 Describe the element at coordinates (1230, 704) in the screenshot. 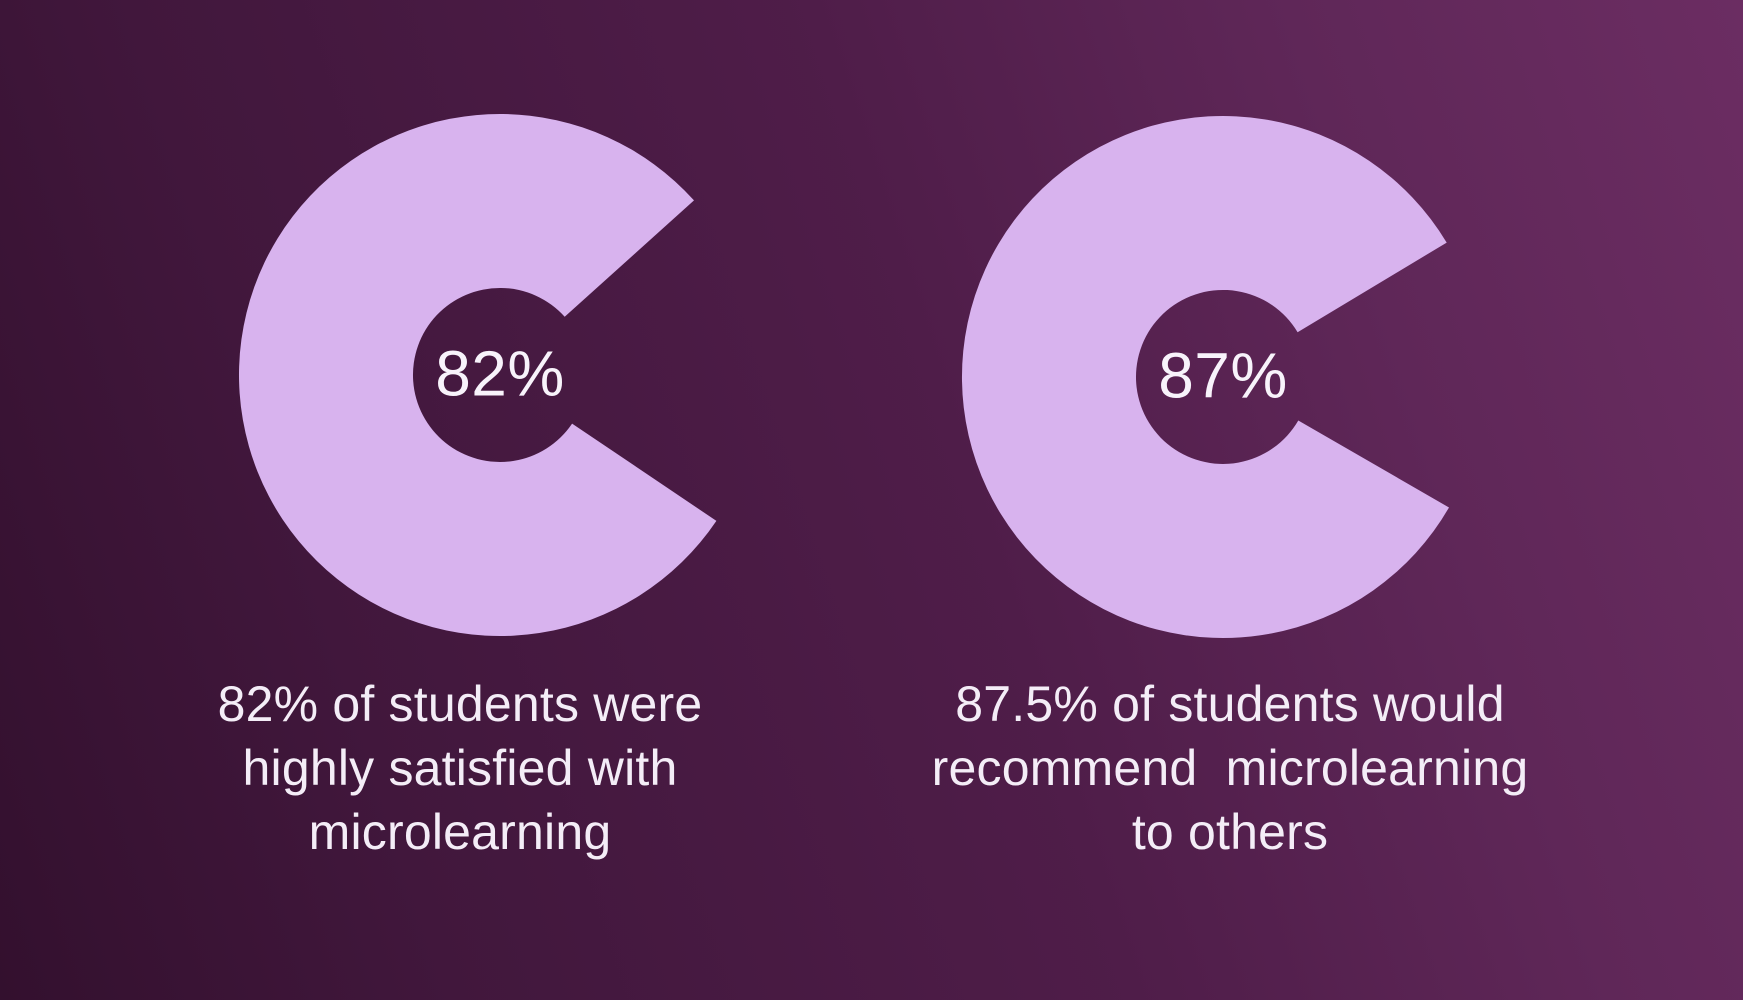

I see `caption-right-line-1: 87.5% of students would` at that location.